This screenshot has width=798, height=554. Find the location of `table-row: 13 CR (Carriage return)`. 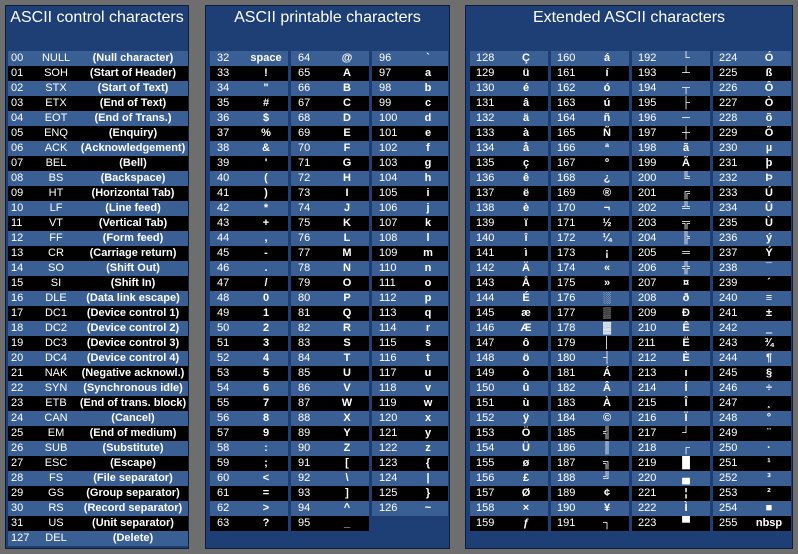

table-row: 13 CR (Carriage return) is located at coordinates (98, 253).